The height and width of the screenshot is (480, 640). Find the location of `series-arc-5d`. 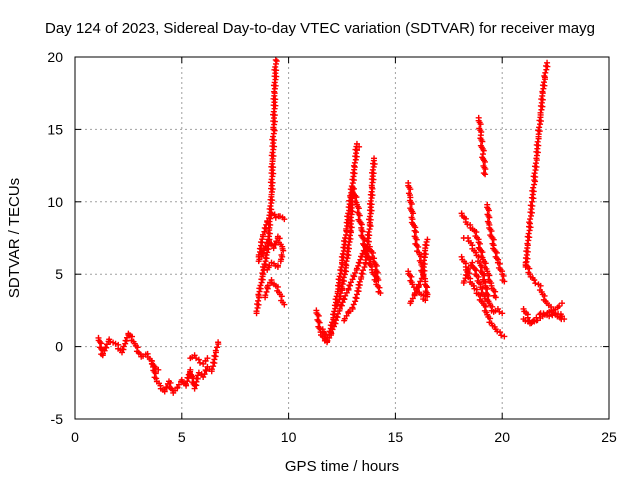

series-arc-5d is located at coordinates (482, 146).